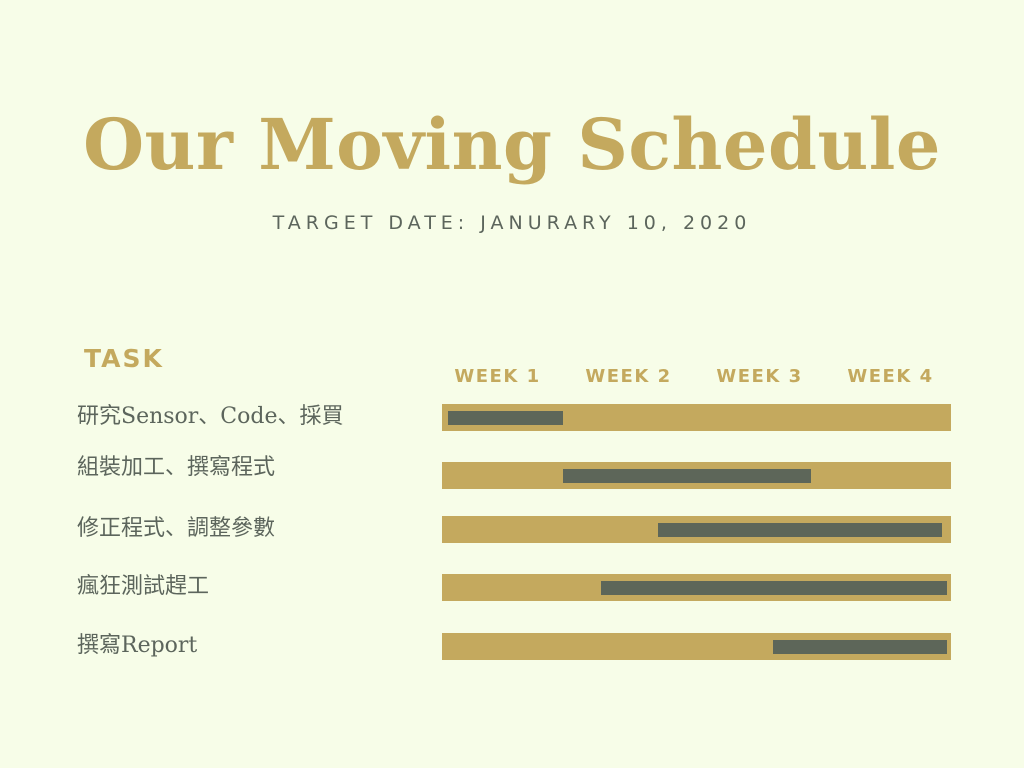 This screenshot has width=1024, height=768. Describe the element at coordinates (512, 223) in the screenshot. I see `target-date-subtitle: TARGET DATE: JANURARY 10, 2020` at that location.